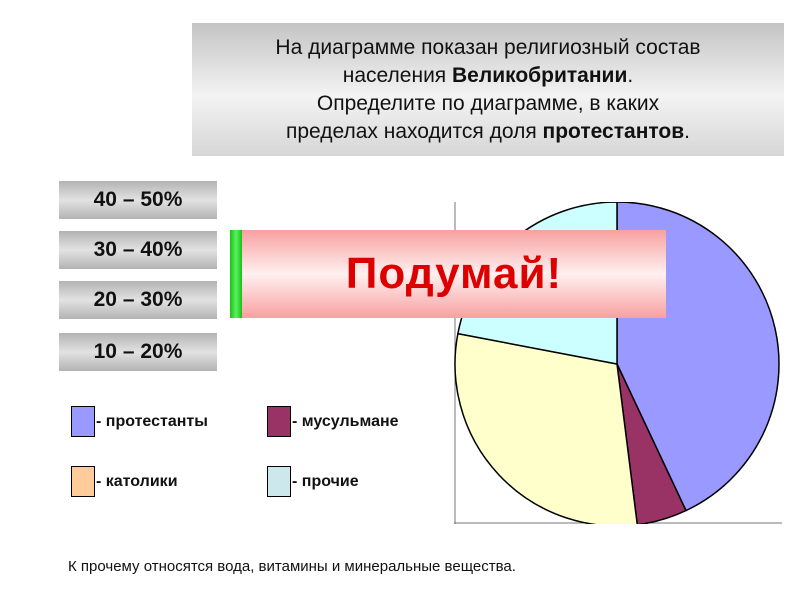 The height and width of the screenshot is (600, 800). Describe the element at coordinates (325, 481) in the screenshot. I see `legend-label-other: - прочие` at that location.